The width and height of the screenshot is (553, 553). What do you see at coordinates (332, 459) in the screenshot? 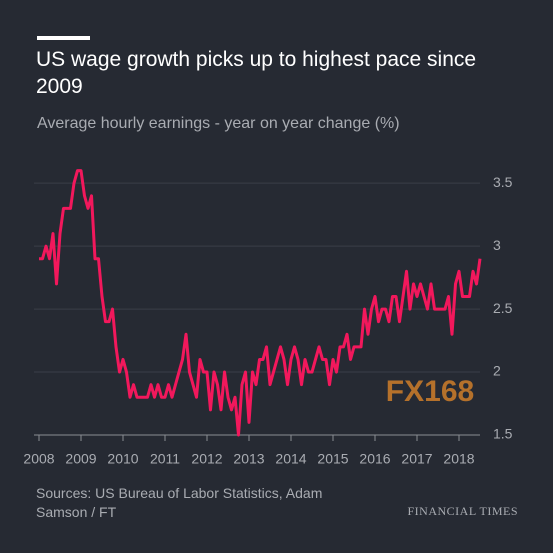
I see `x-tick-label: 2015` at bounding box center [332, 459].